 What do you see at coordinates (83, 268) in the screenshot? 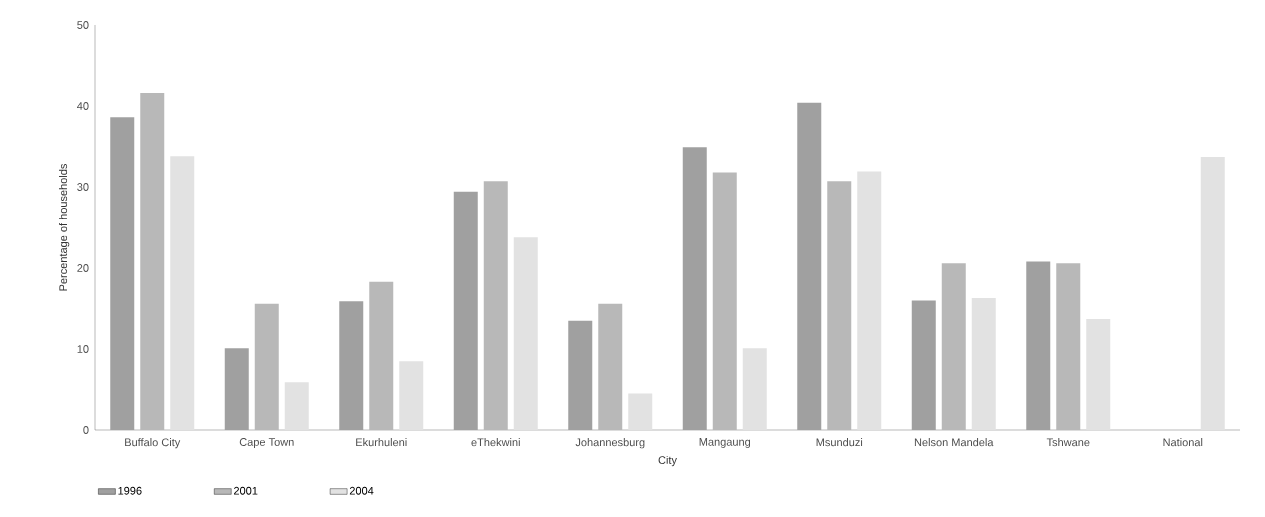
I see `y-tick-label: 20` at bounding box center [83, 268].